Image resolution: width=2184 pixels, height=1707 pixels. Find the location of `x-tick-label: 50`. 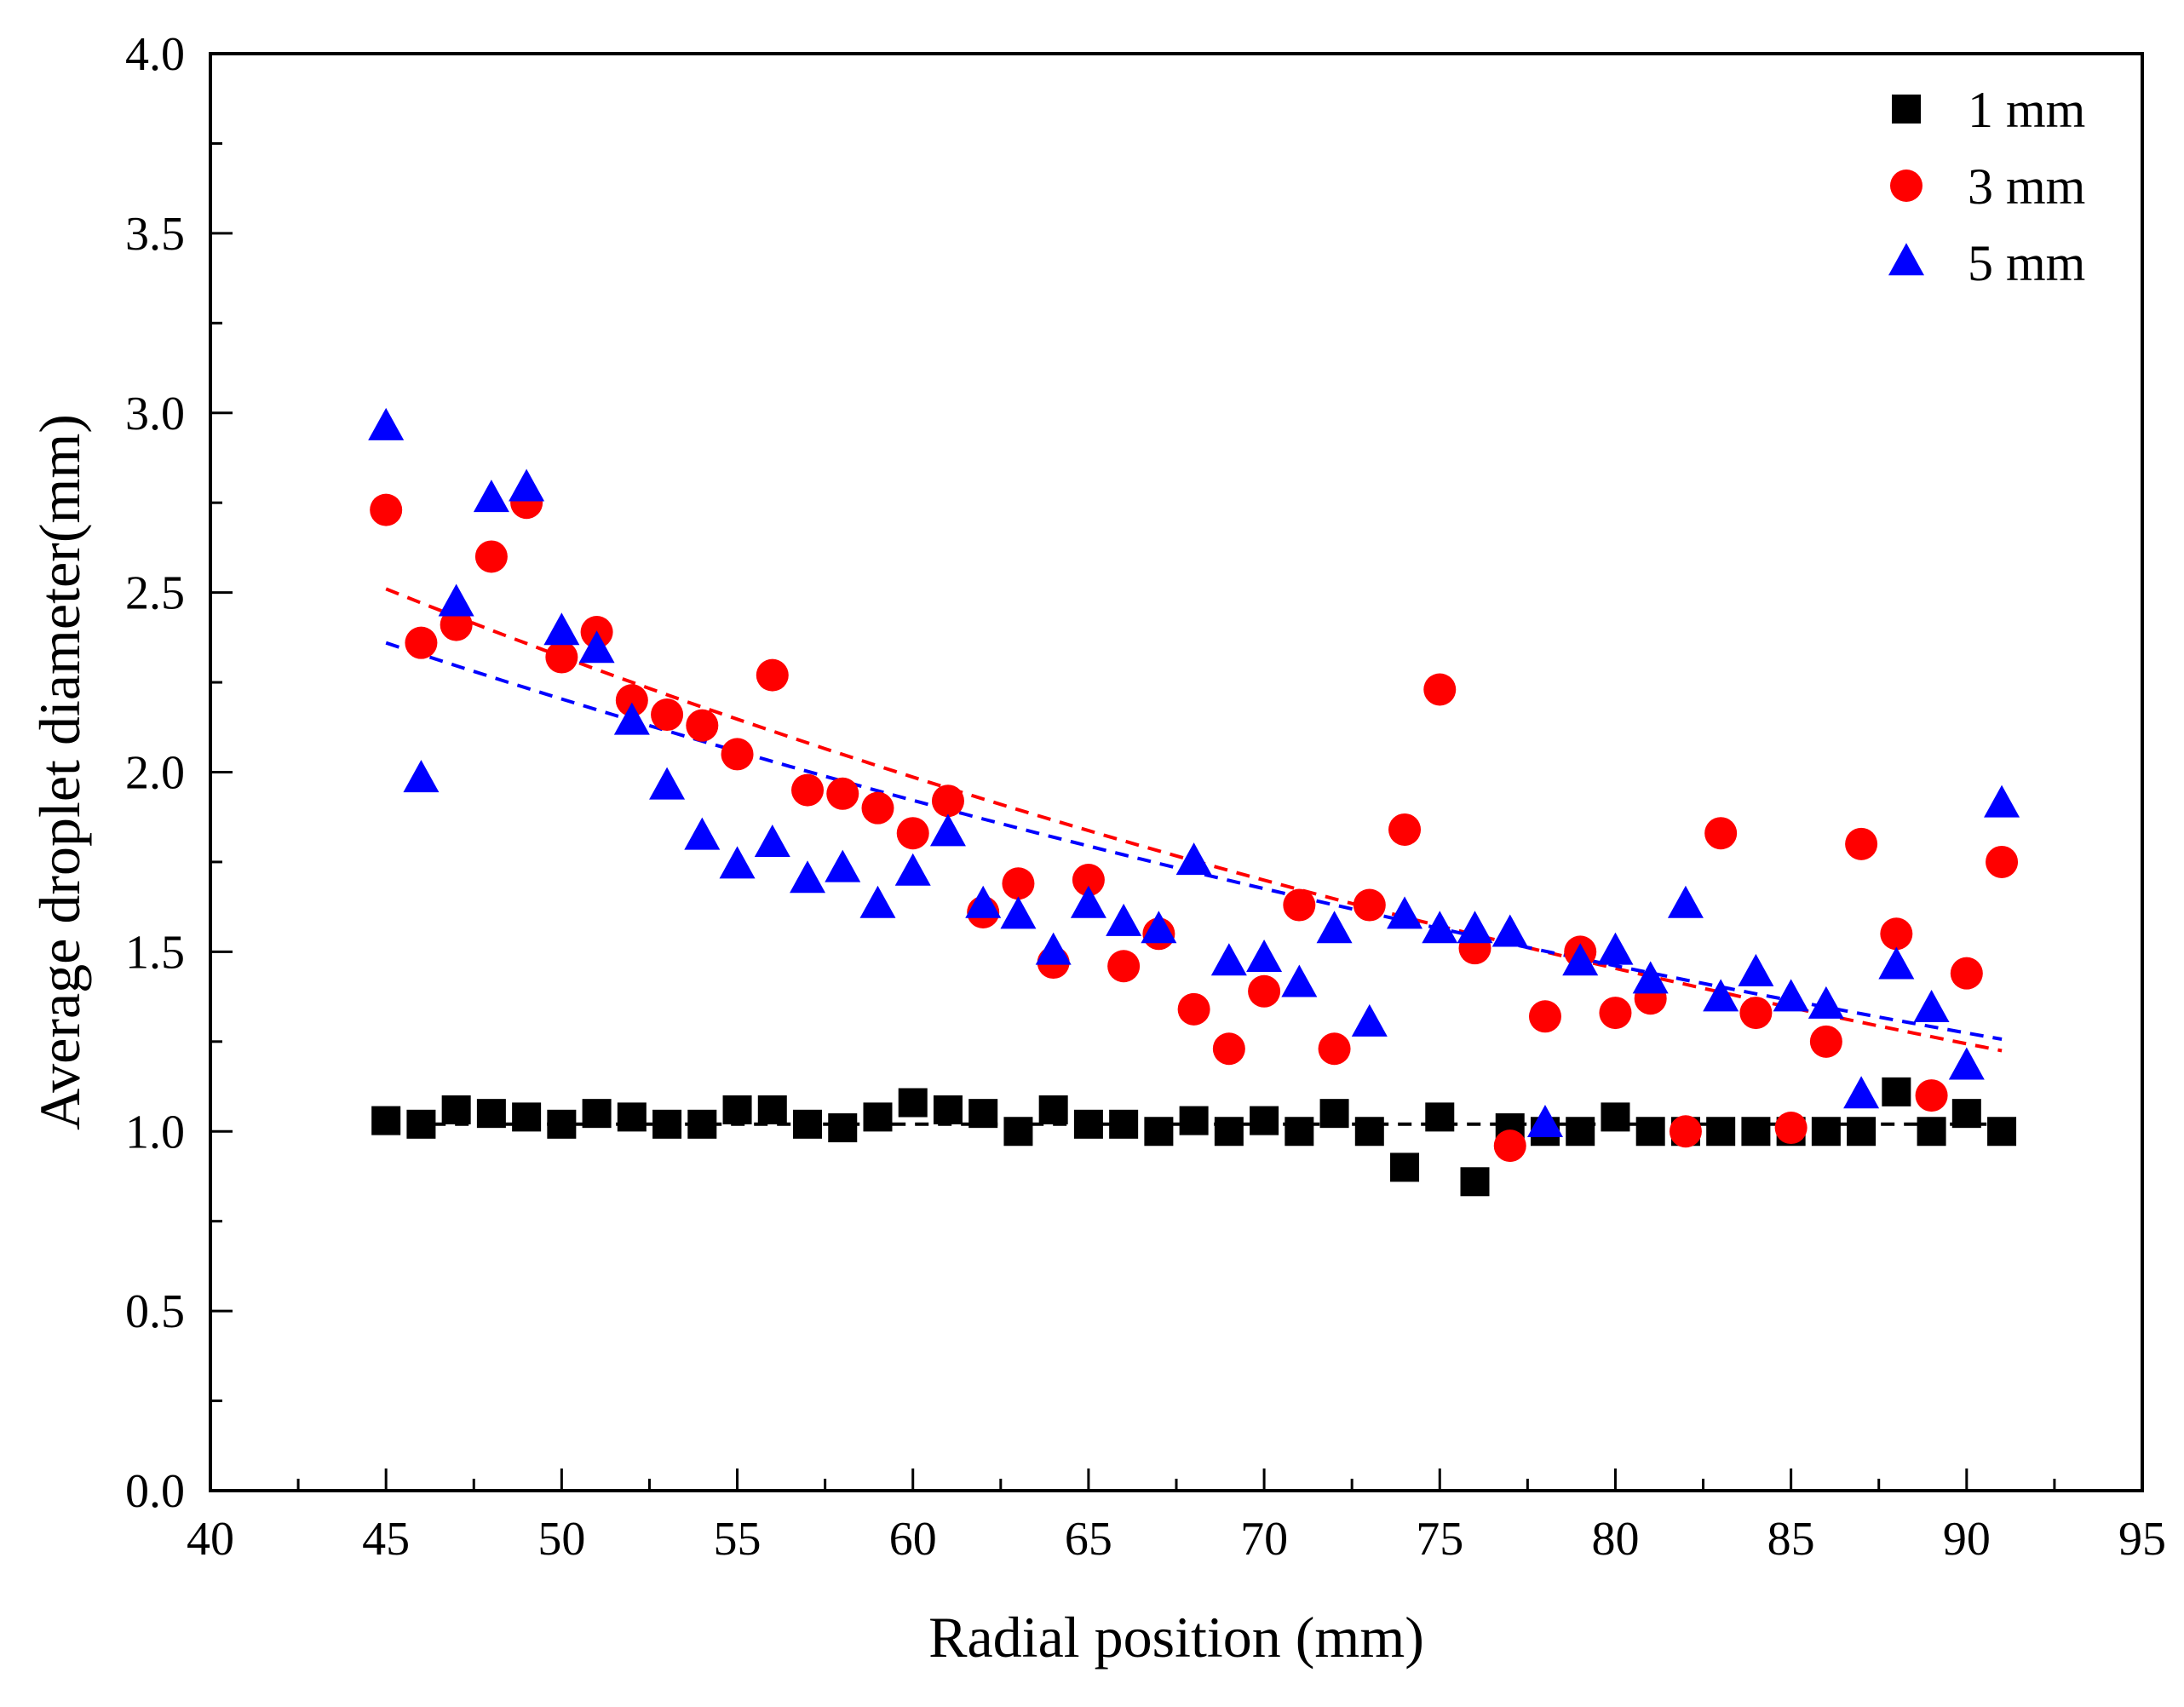

x-tick-label: 50 is located at coordinates (561, 1539).